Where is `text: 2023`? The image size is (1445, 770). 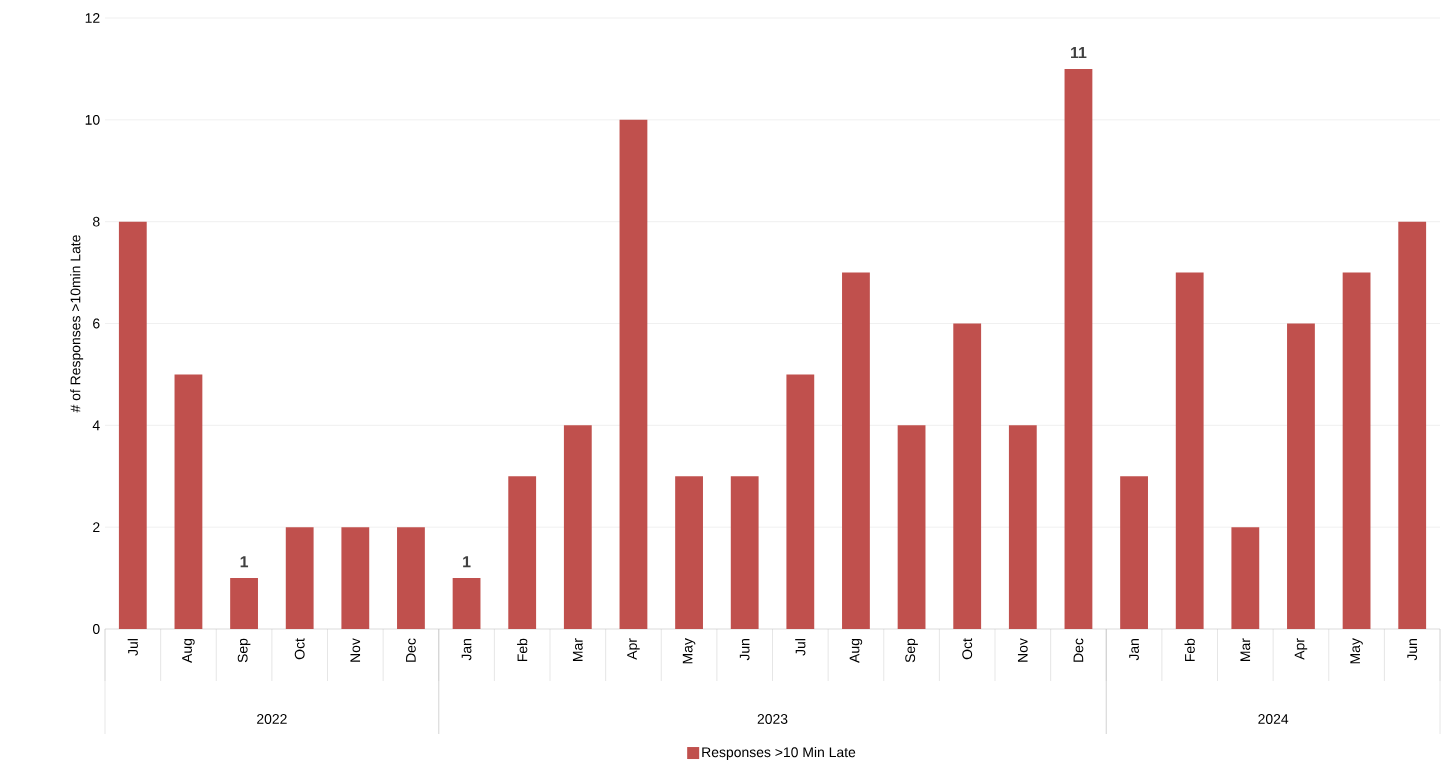 text: 2023 is located at coordinates (772, 719).